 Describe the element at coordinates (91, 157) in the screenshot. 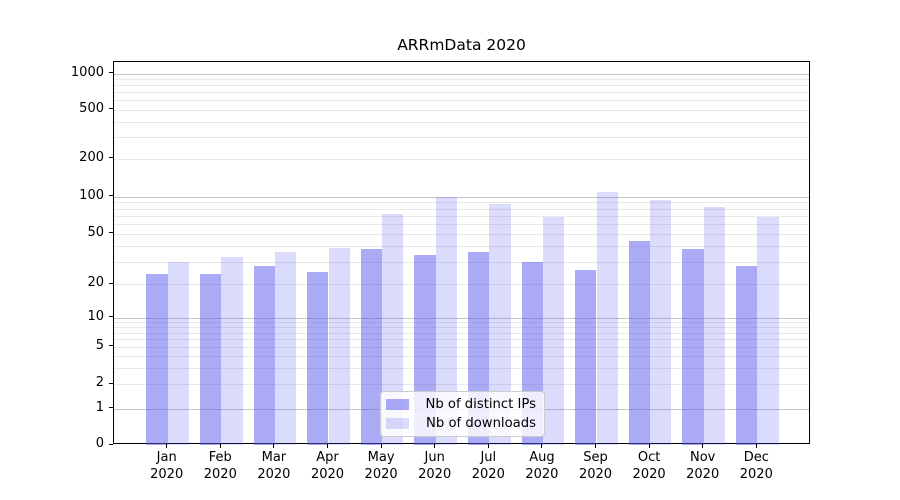

I see `y-tick-label: 200` at that location.